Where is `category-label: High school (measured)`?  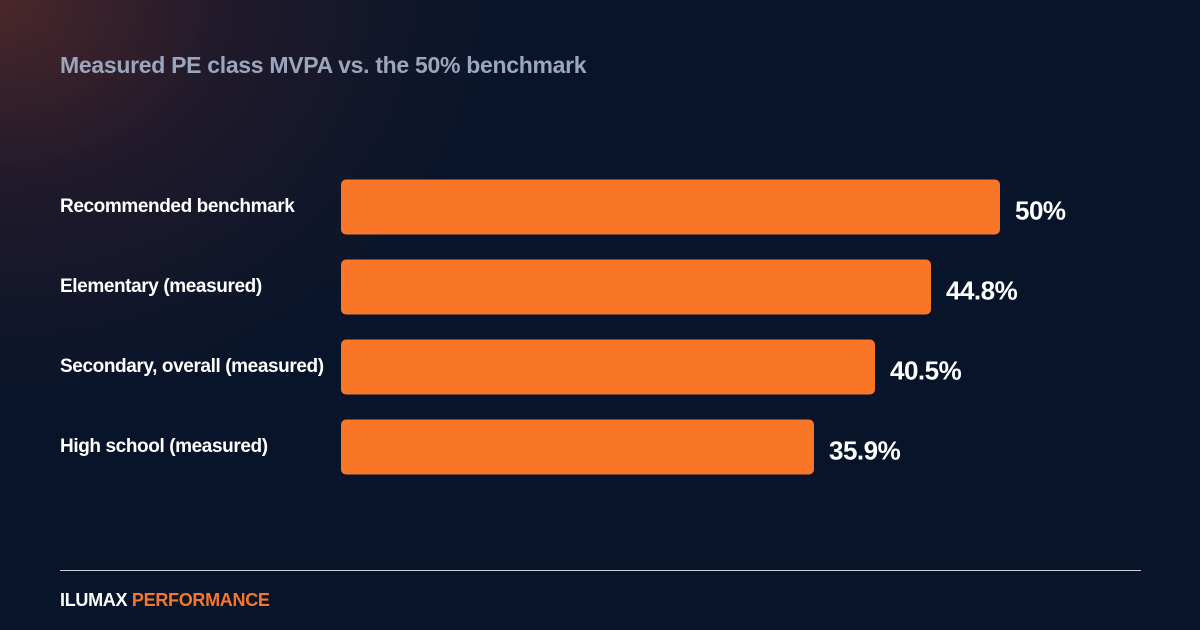
category-label: High school (measured) is located at coordinates (164, 446).